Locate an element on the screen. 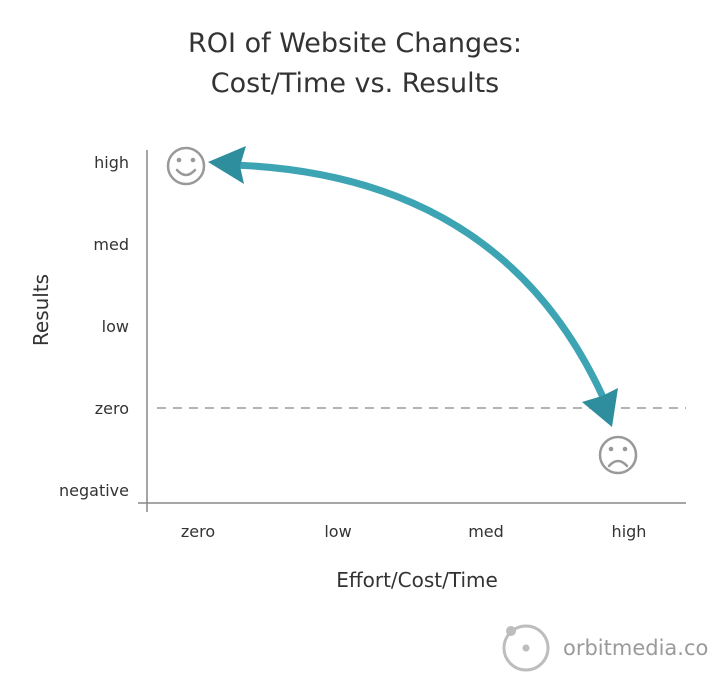 The image size is (710, 680). y-tick-label-negative: negative is located at coordinates (94, 490).